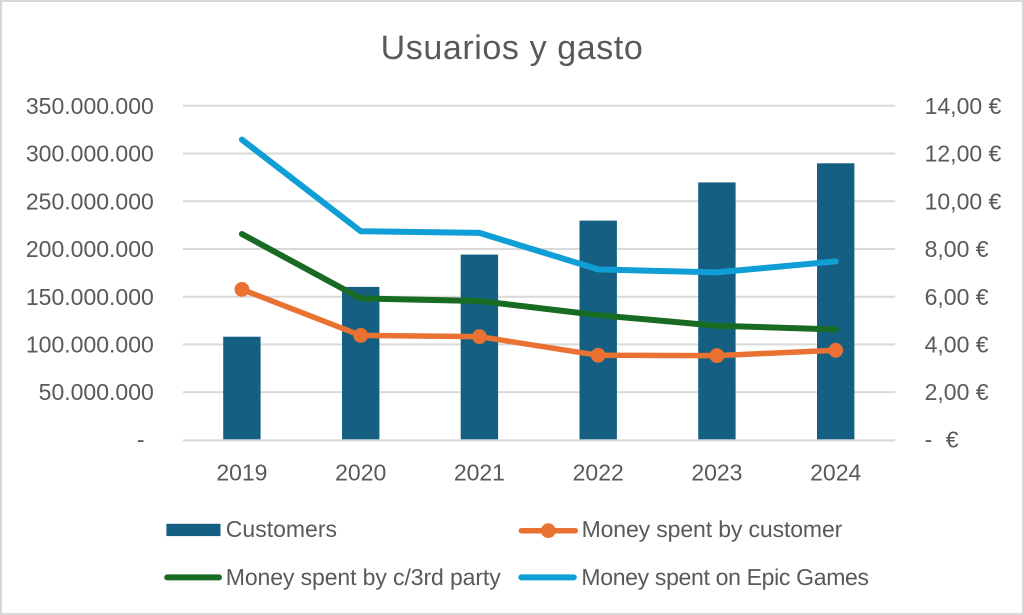 This screenshot has width=1024, height=615. What do you see at coordinates (281, 529) in the screenshot?
I see `svg-text: Customers` at bounding box center [281, 529].